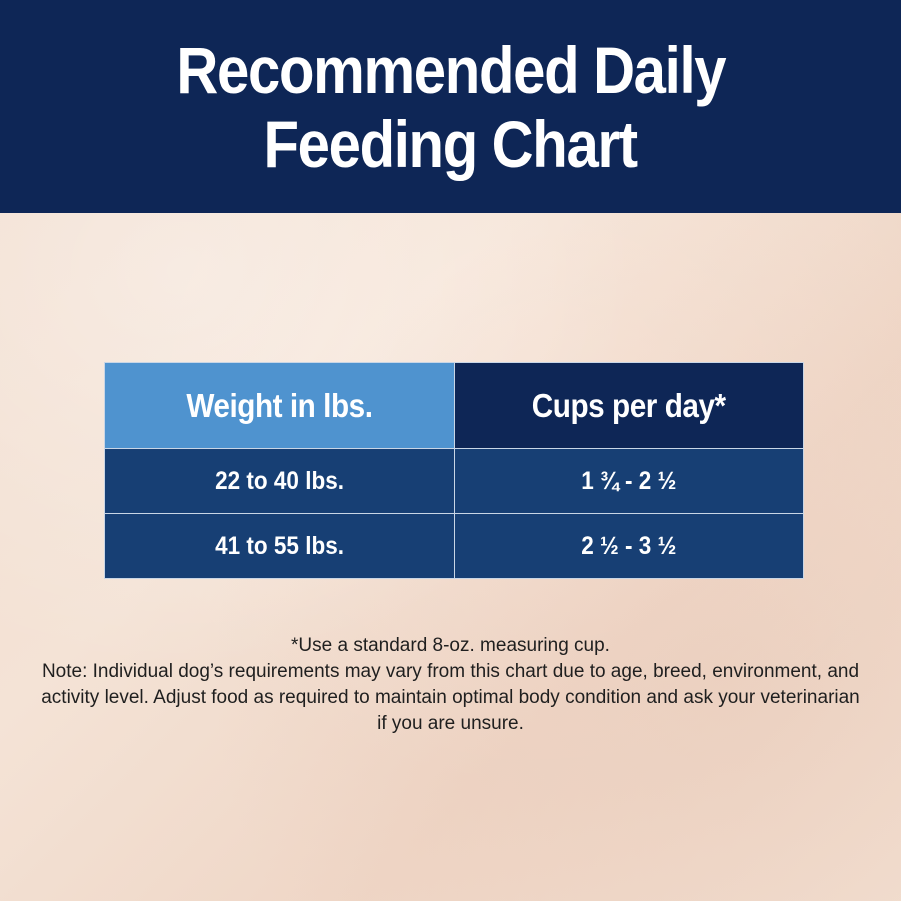 This screenshot has height=901, width=901. I want to click on cups-cell: 2 ½ - 3 ½, so click(628, 546).